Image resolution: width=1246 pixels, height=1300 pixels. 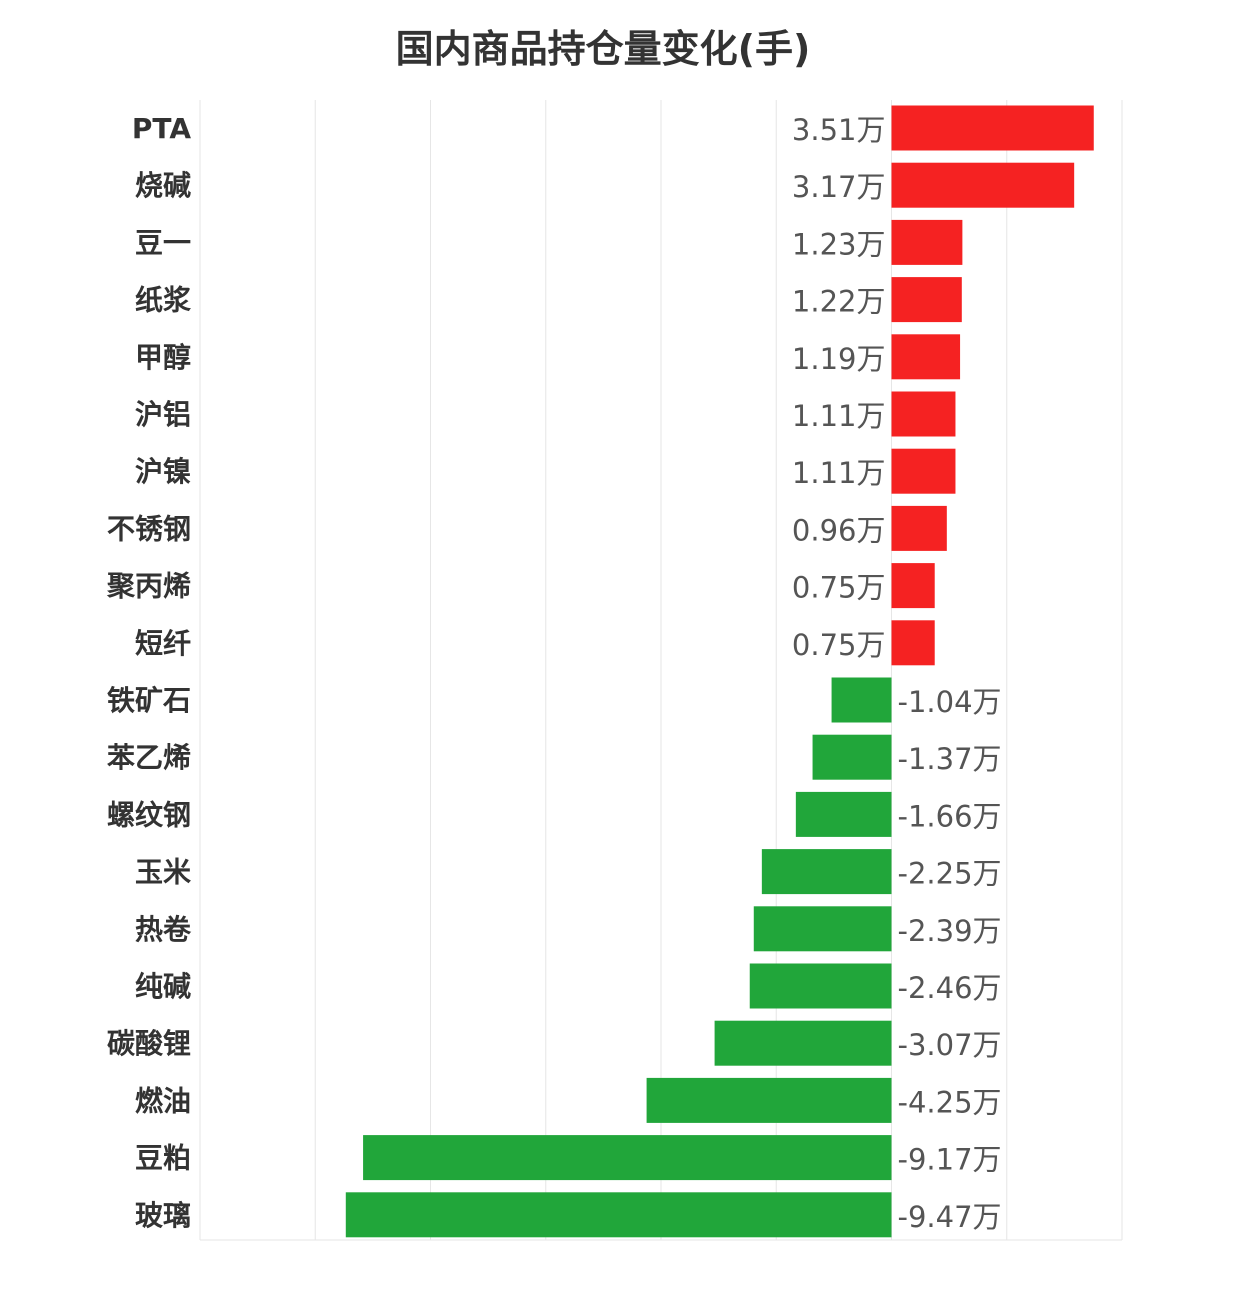 What do you see at coordinates (950, 816) in the screenshot?
I see `value-label: -1.66万` at bounding box center [950, 816].